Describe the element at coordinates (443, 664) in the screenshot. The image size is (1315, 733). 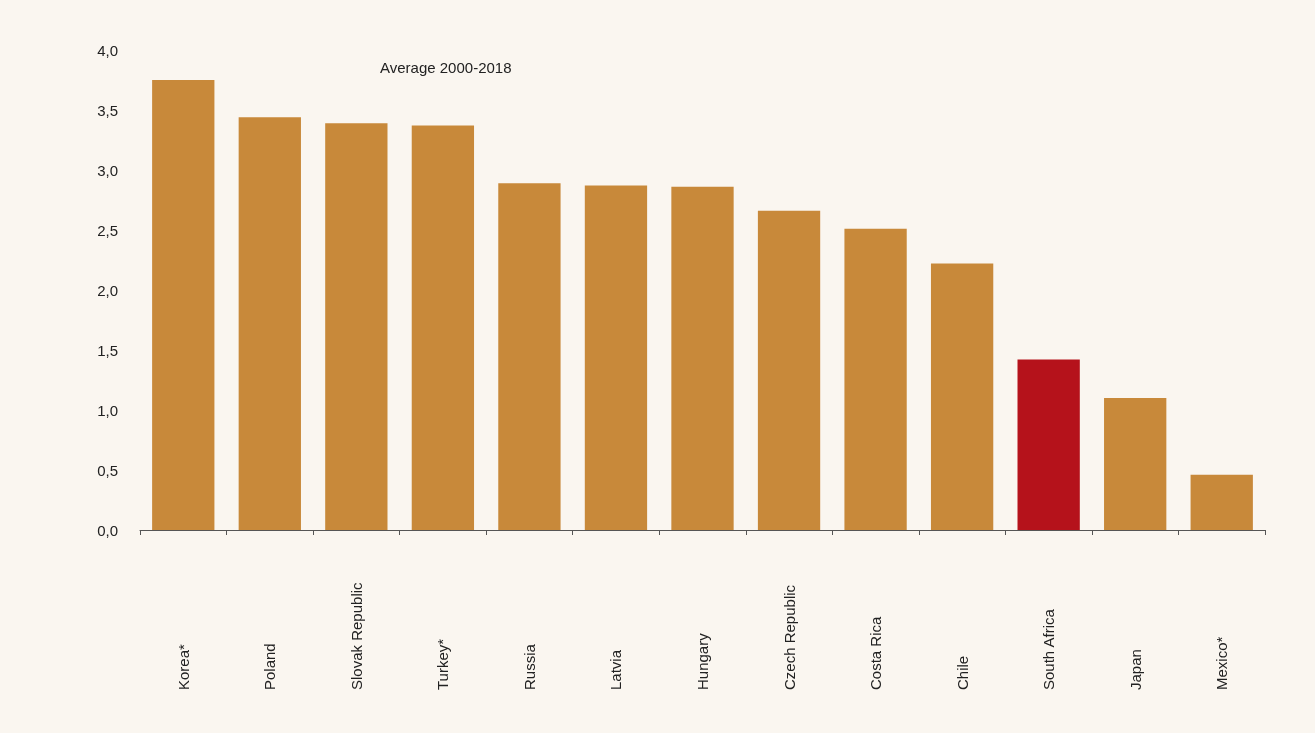
I see `x-tick-label: Turkey*` at that location.